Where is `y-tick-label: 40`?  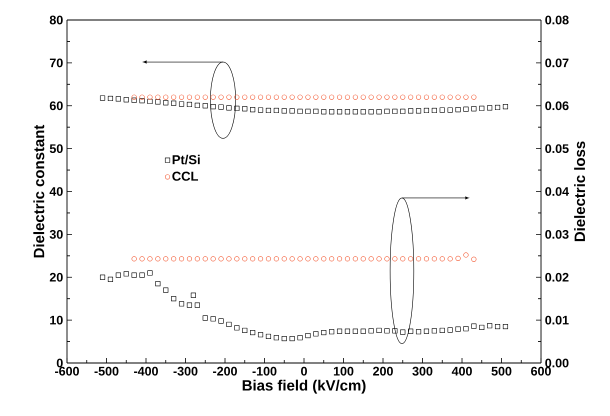
y-tick-label: 40 is located at coordinates (56, 191).